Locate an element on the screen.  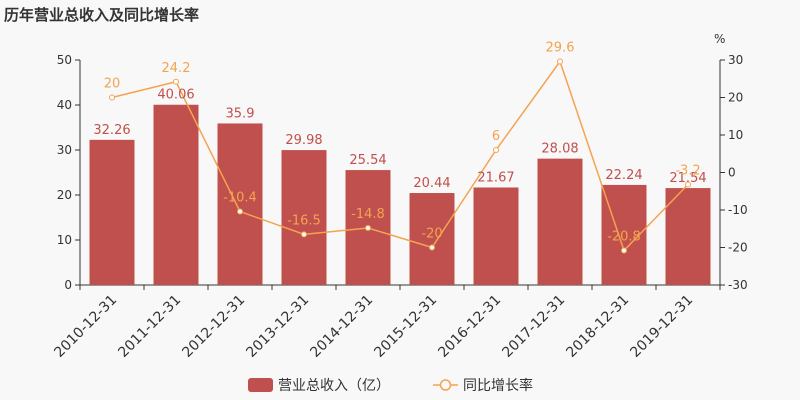
revenue-bar-label: 21.54 is located at coordinates (687, 178).